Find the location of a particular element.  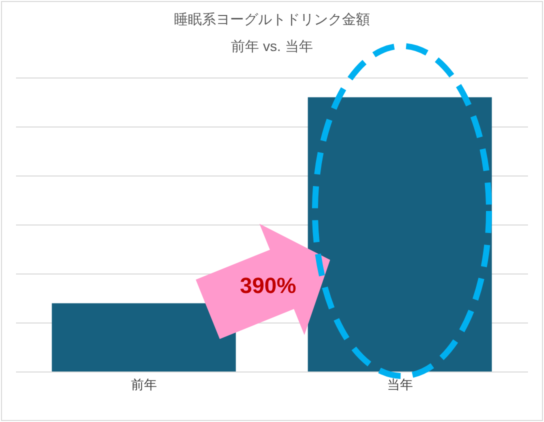

annotation: 390% is located at coordinates (268, 285).